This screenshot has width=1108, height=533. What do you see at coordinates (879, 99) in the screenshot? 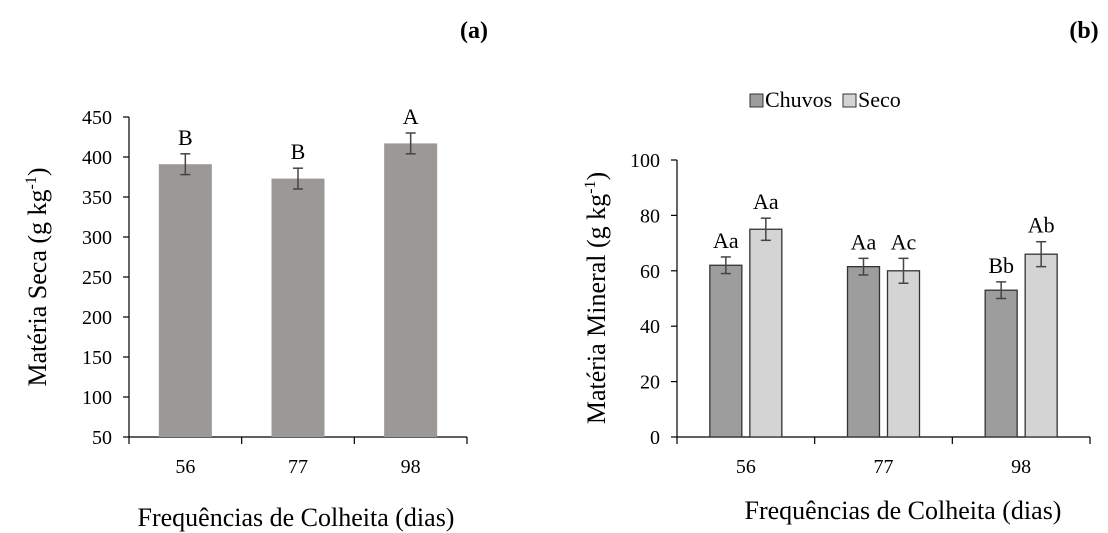
I see `legend-label: Seco` at bounding box center [879, 99].